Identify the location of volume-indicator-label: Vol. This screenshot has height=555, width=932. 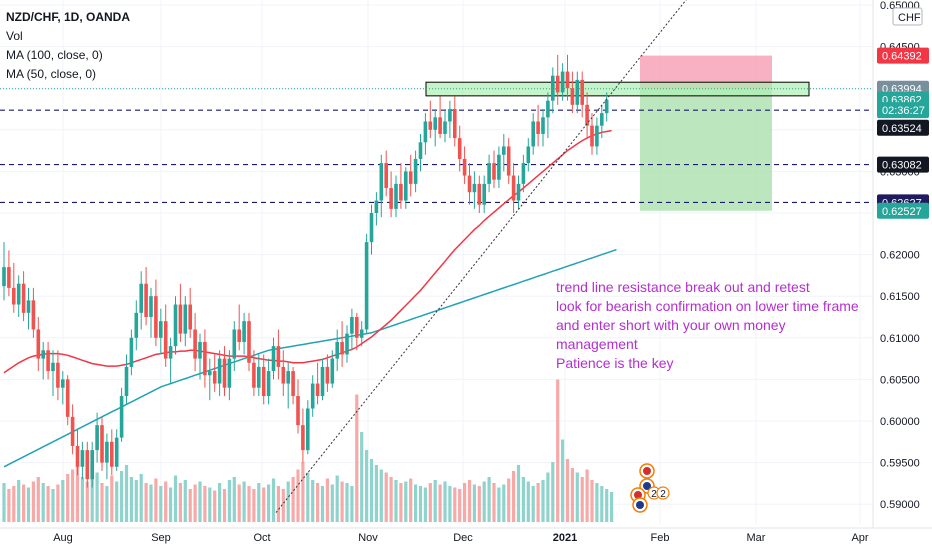
(14, 36).